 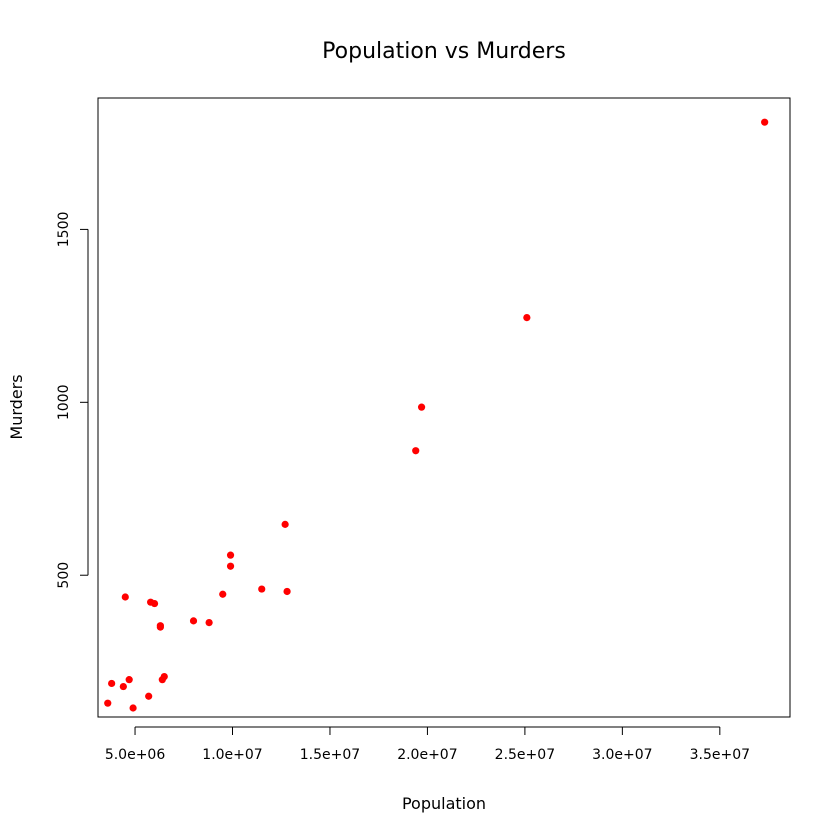 I want to click on x-tick-label: 1.5e+07, so click(x=330, y=755).